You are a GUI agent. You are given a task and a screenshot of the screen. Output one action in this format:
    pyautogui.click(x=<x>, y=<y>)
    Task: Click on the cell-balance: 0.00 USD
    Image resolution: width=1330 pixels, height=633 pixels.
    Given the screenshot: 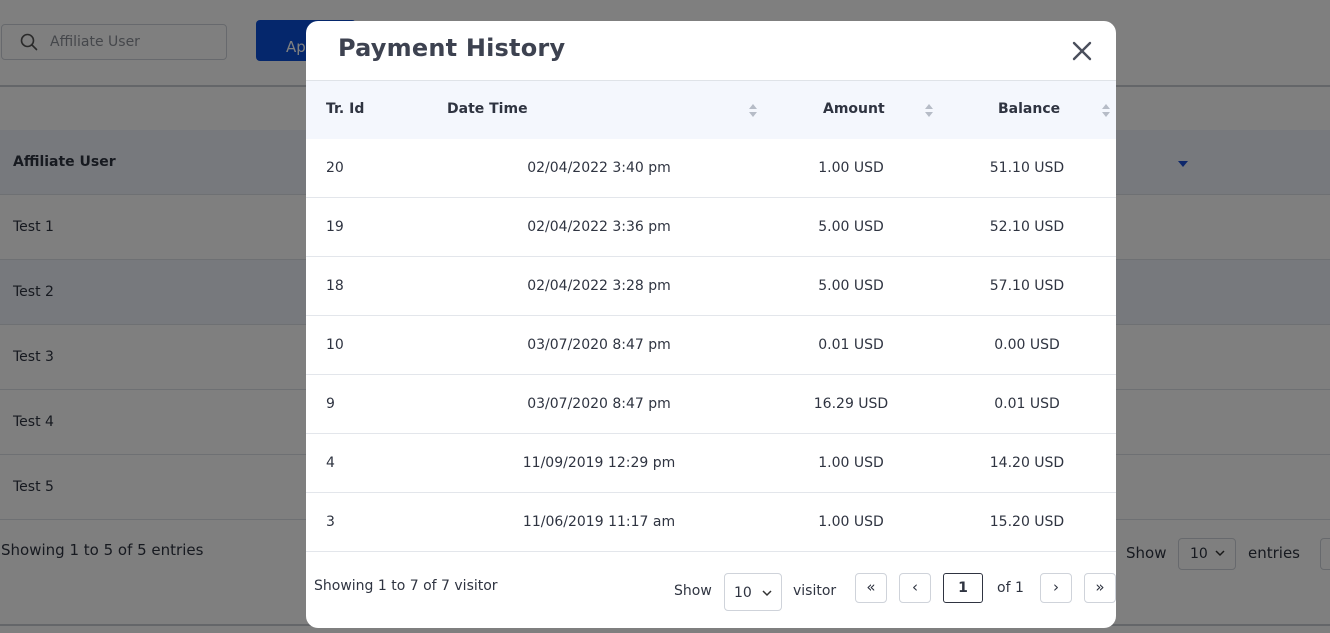 What is the action you would take?
    pyautogui.click(x=1027, y=345)
    